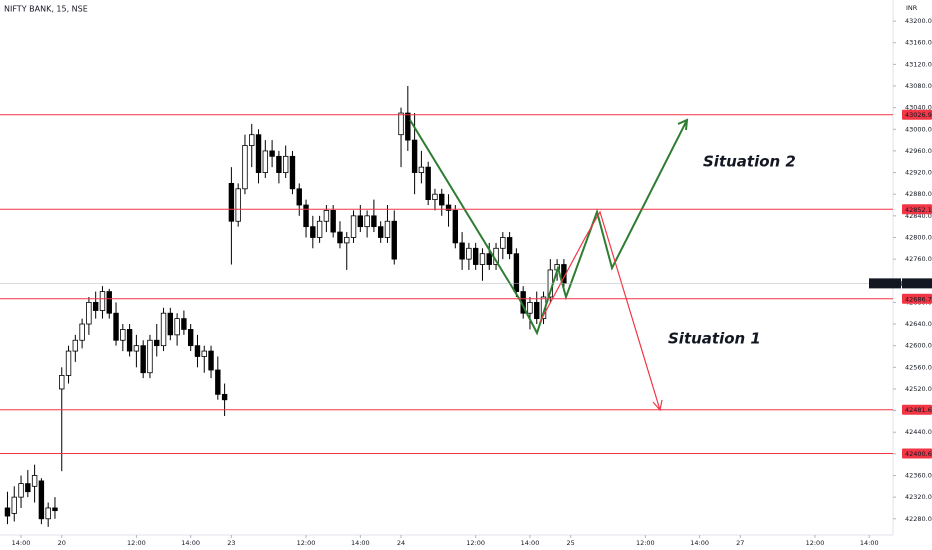  I want to click on y-tick-label: 42920.00, so click(918, 173).